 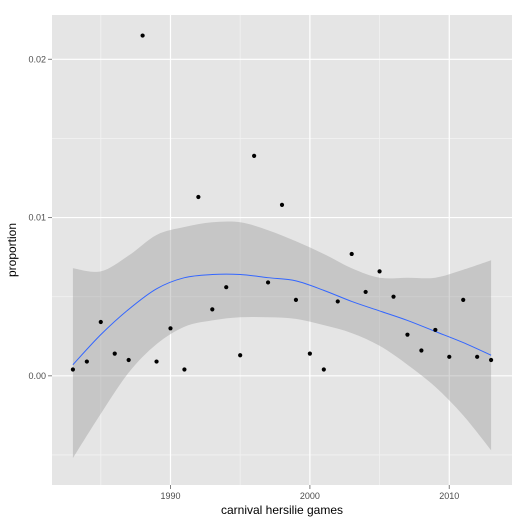 What do you see at coordinates (37, 59) in the screenshot?
I see `y-tick-label: 0.02` at bounding box center [37, 59].